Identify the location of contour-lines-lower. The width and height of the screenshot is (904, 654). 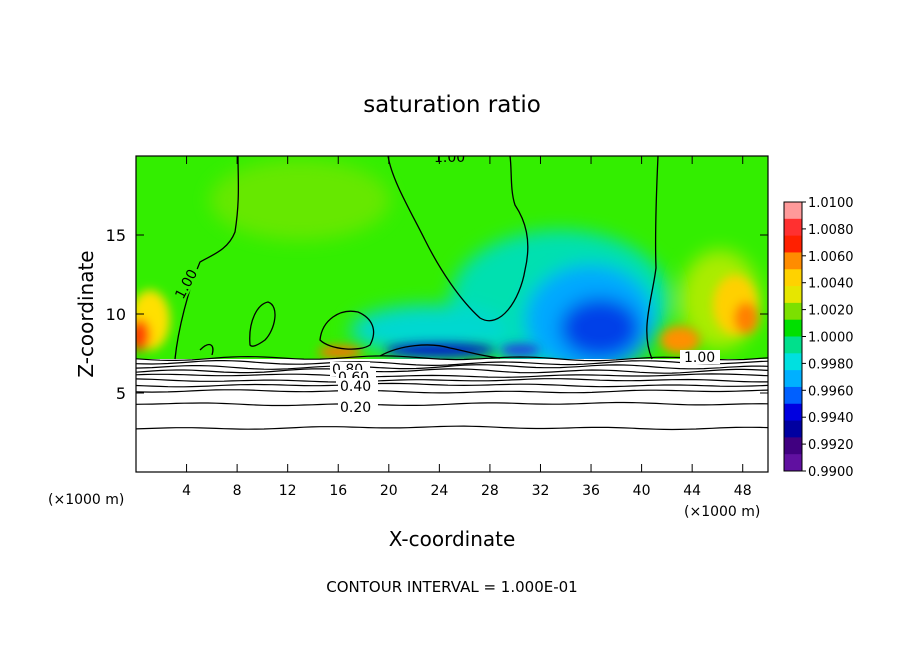
(452, 393).